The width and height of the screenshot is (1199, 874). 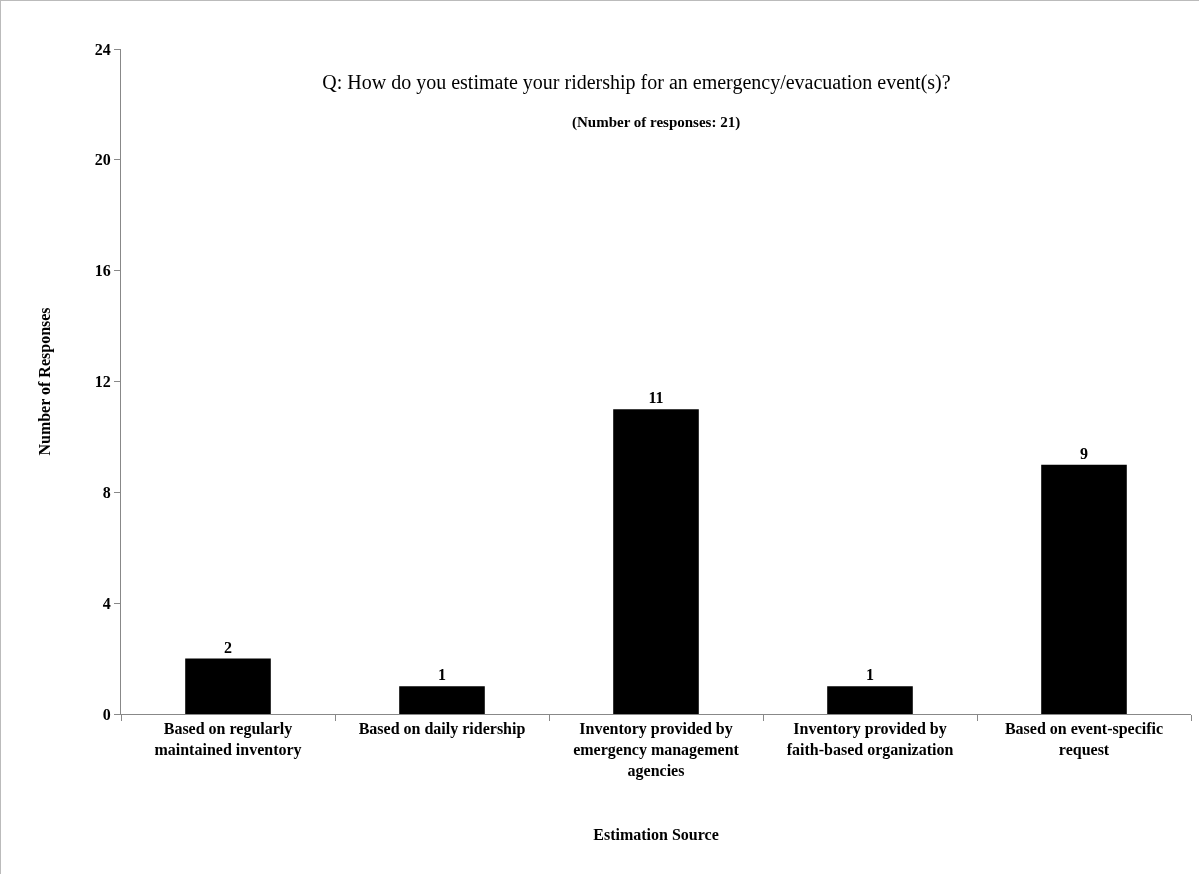 What do you see at coordinates (656, 835) in the screenshot?
I see `x-axis-title: Estimation Source` at bounding box center [656, 835].